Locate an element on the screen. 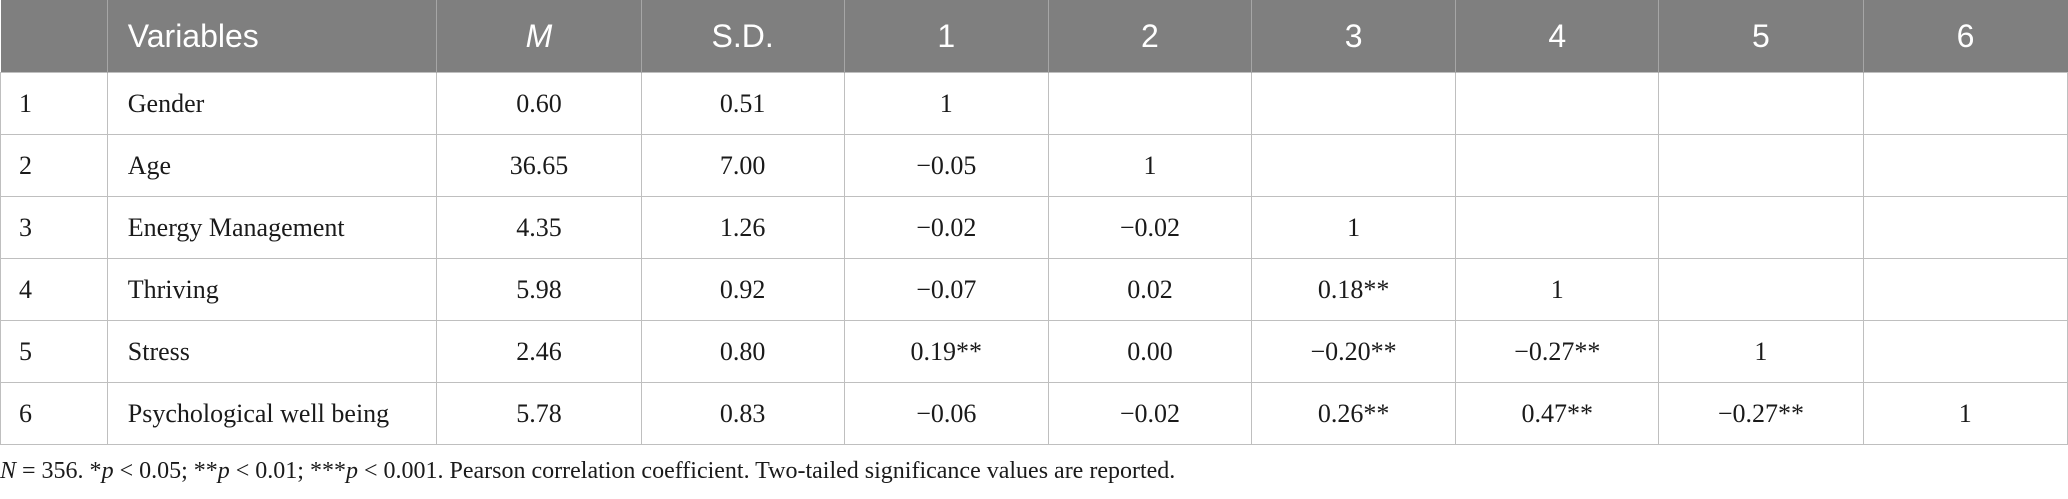 The image size is (2068, 499). table-row: 2 Age 36.65 7.00 −0.05 1 is located at coordinates (1034, 165).